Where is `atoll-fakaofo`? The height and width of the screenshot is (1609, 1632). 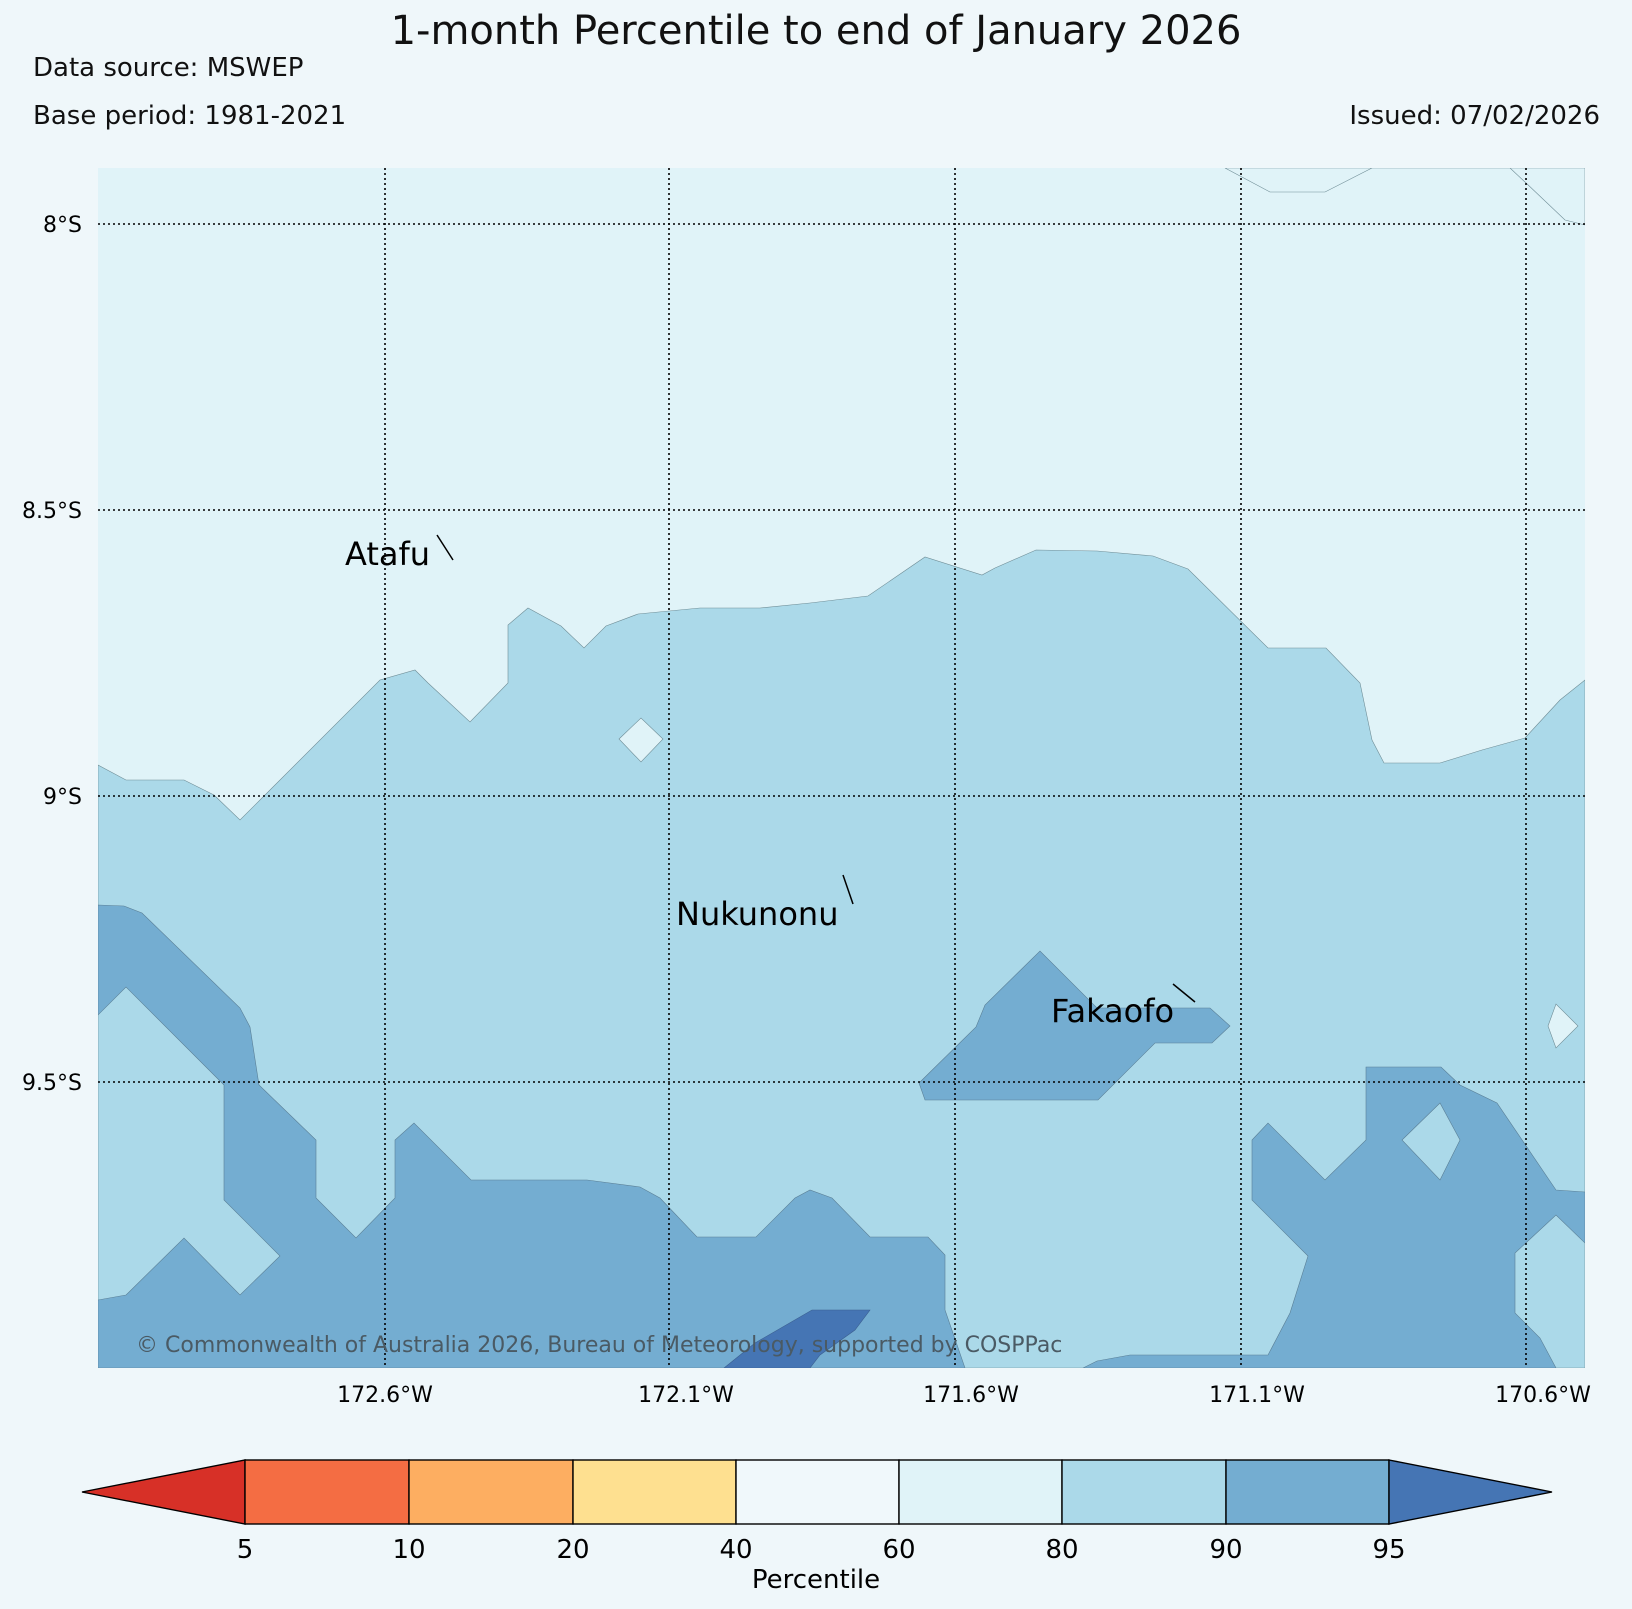
atoll-fakaofo is located at coordinates (1184, 993).